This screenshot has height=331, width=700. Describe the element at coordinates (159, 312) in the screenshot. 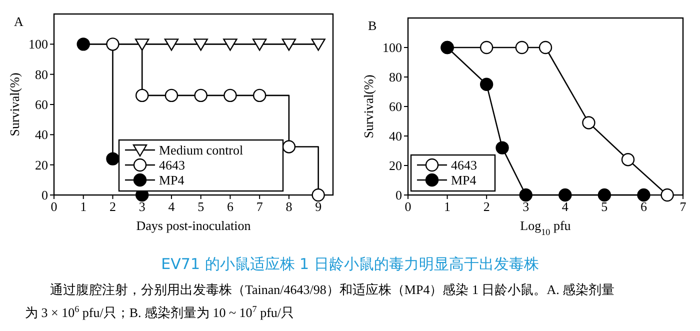

I see `text: 为 3 × 10$^{6}$ pfu/只；B. 感染剂量为 10 ~ 10$^{7}$ pfu/只` at that location.